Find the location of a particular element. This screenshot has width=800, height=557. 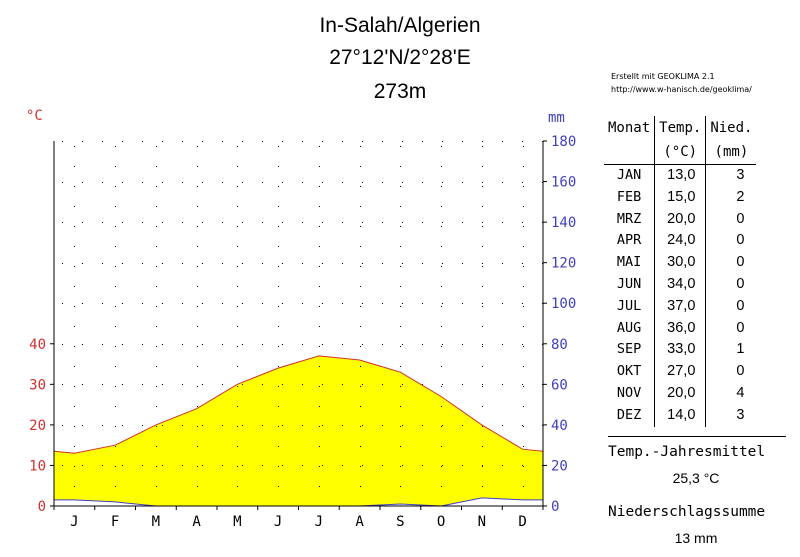

precip-cell: 0 is located at coordinates (731, 306).